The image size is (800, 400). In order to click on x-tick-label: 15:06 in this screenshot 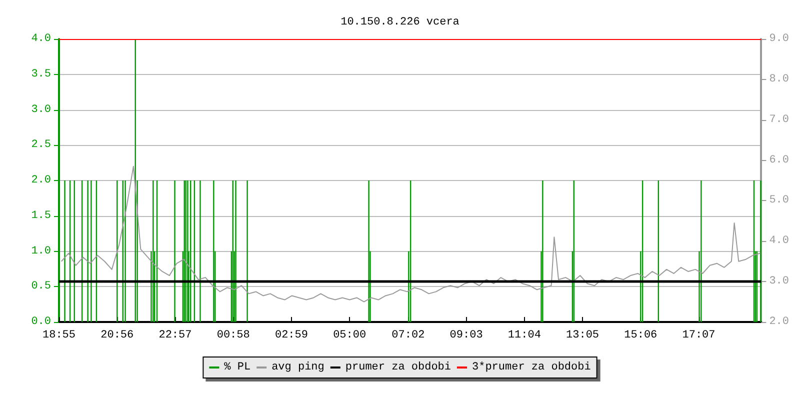, I will do `click(641, 336)`.